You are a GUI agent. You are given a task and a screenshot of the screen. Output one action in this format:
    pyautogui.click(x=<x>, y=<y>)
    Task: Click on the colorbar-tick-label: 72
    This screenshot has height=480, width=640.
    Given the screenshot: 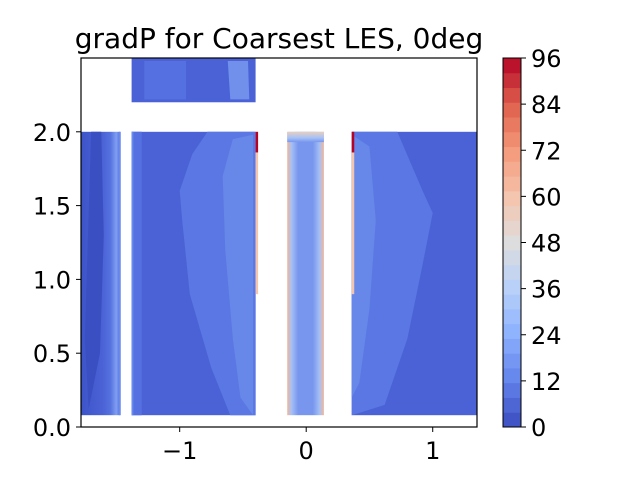 What is the action you would take?
    pyautogui.click(x=546, y=151)
    